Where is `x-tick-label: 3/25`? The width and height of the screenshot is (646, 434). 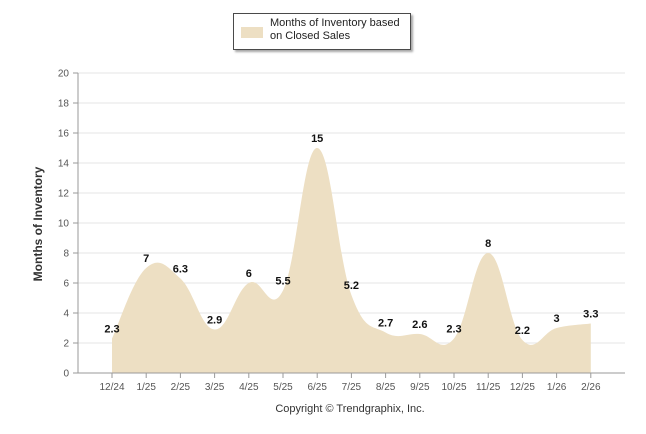 x-tick-label: 3/25 is located at coordinates (215, 387).